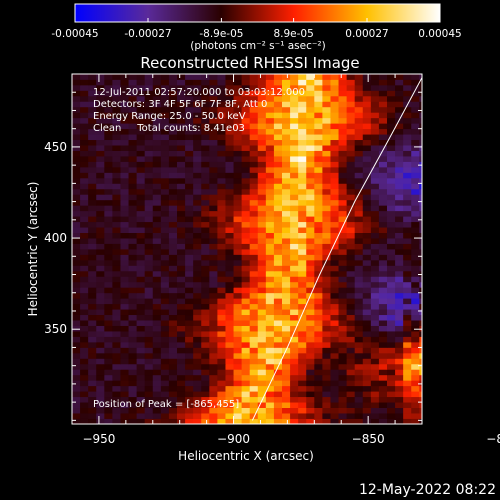  What do you see at coordinates (439, 34) in the screenshot?
I see `colorbar-tick-label: 0.00045` at bounding box center [439, 34].